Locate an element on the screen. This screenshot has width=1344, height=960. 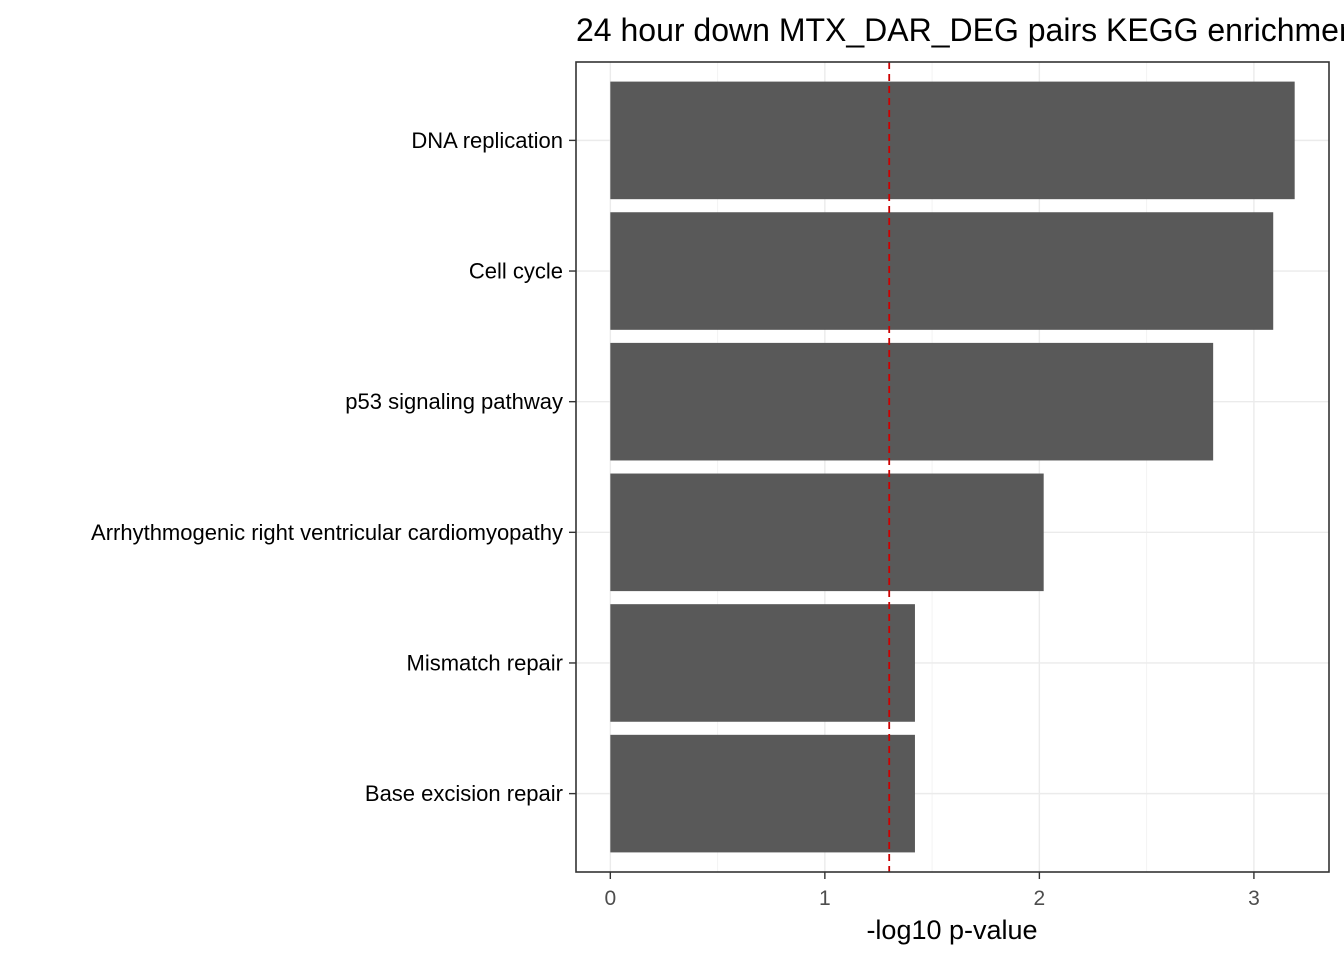
x-axis-title: -log10 p-value is located at coordinates (951, 930).